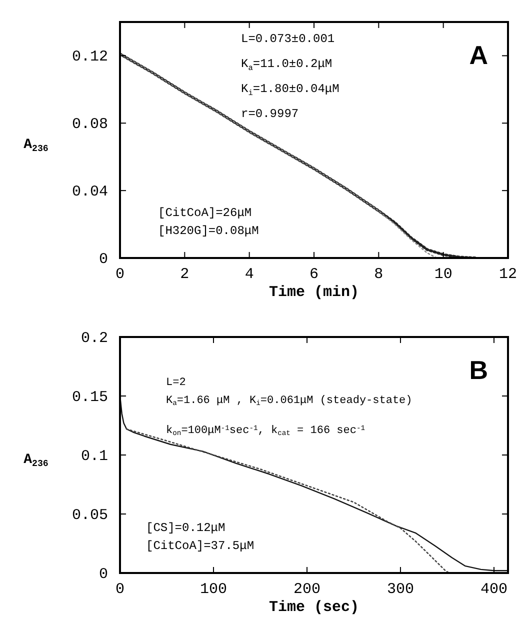 The image size is (528, 643). I want to click on x-axis-title: Time (sec), so click(314, 607).